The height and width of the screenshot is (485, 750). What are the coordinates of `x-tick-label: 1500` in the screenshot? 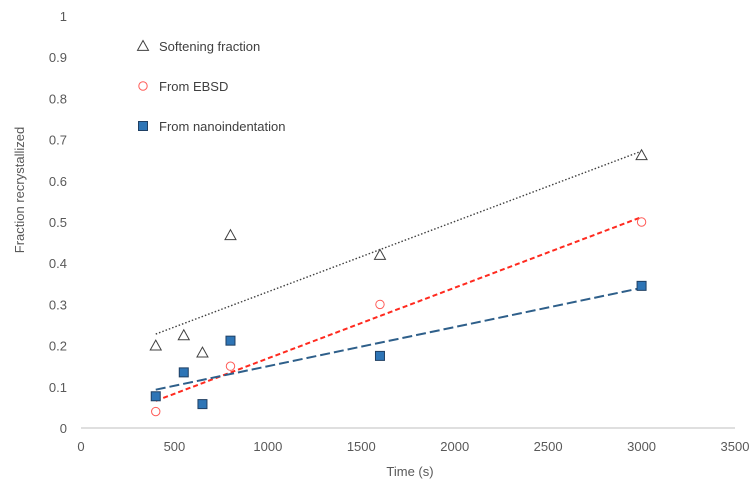 It's located at (361, 446).